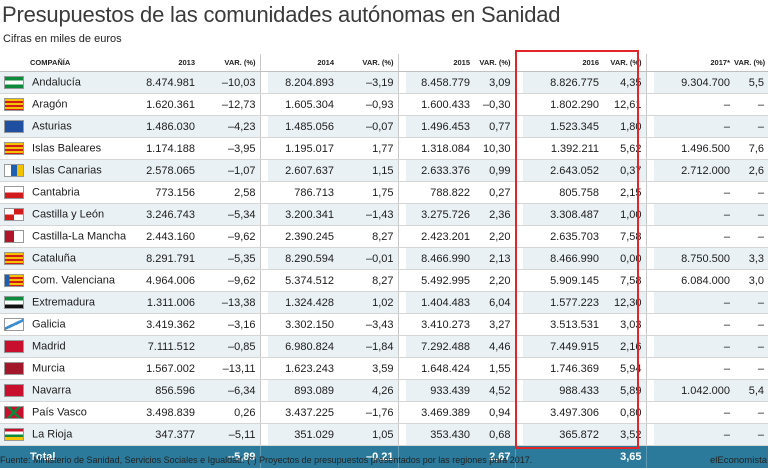 The width and height of the screenshot is (770, 470). Describe the element at coordinates (624, 192) in the screenshot. I see `table-cell: 2,15` at that location.